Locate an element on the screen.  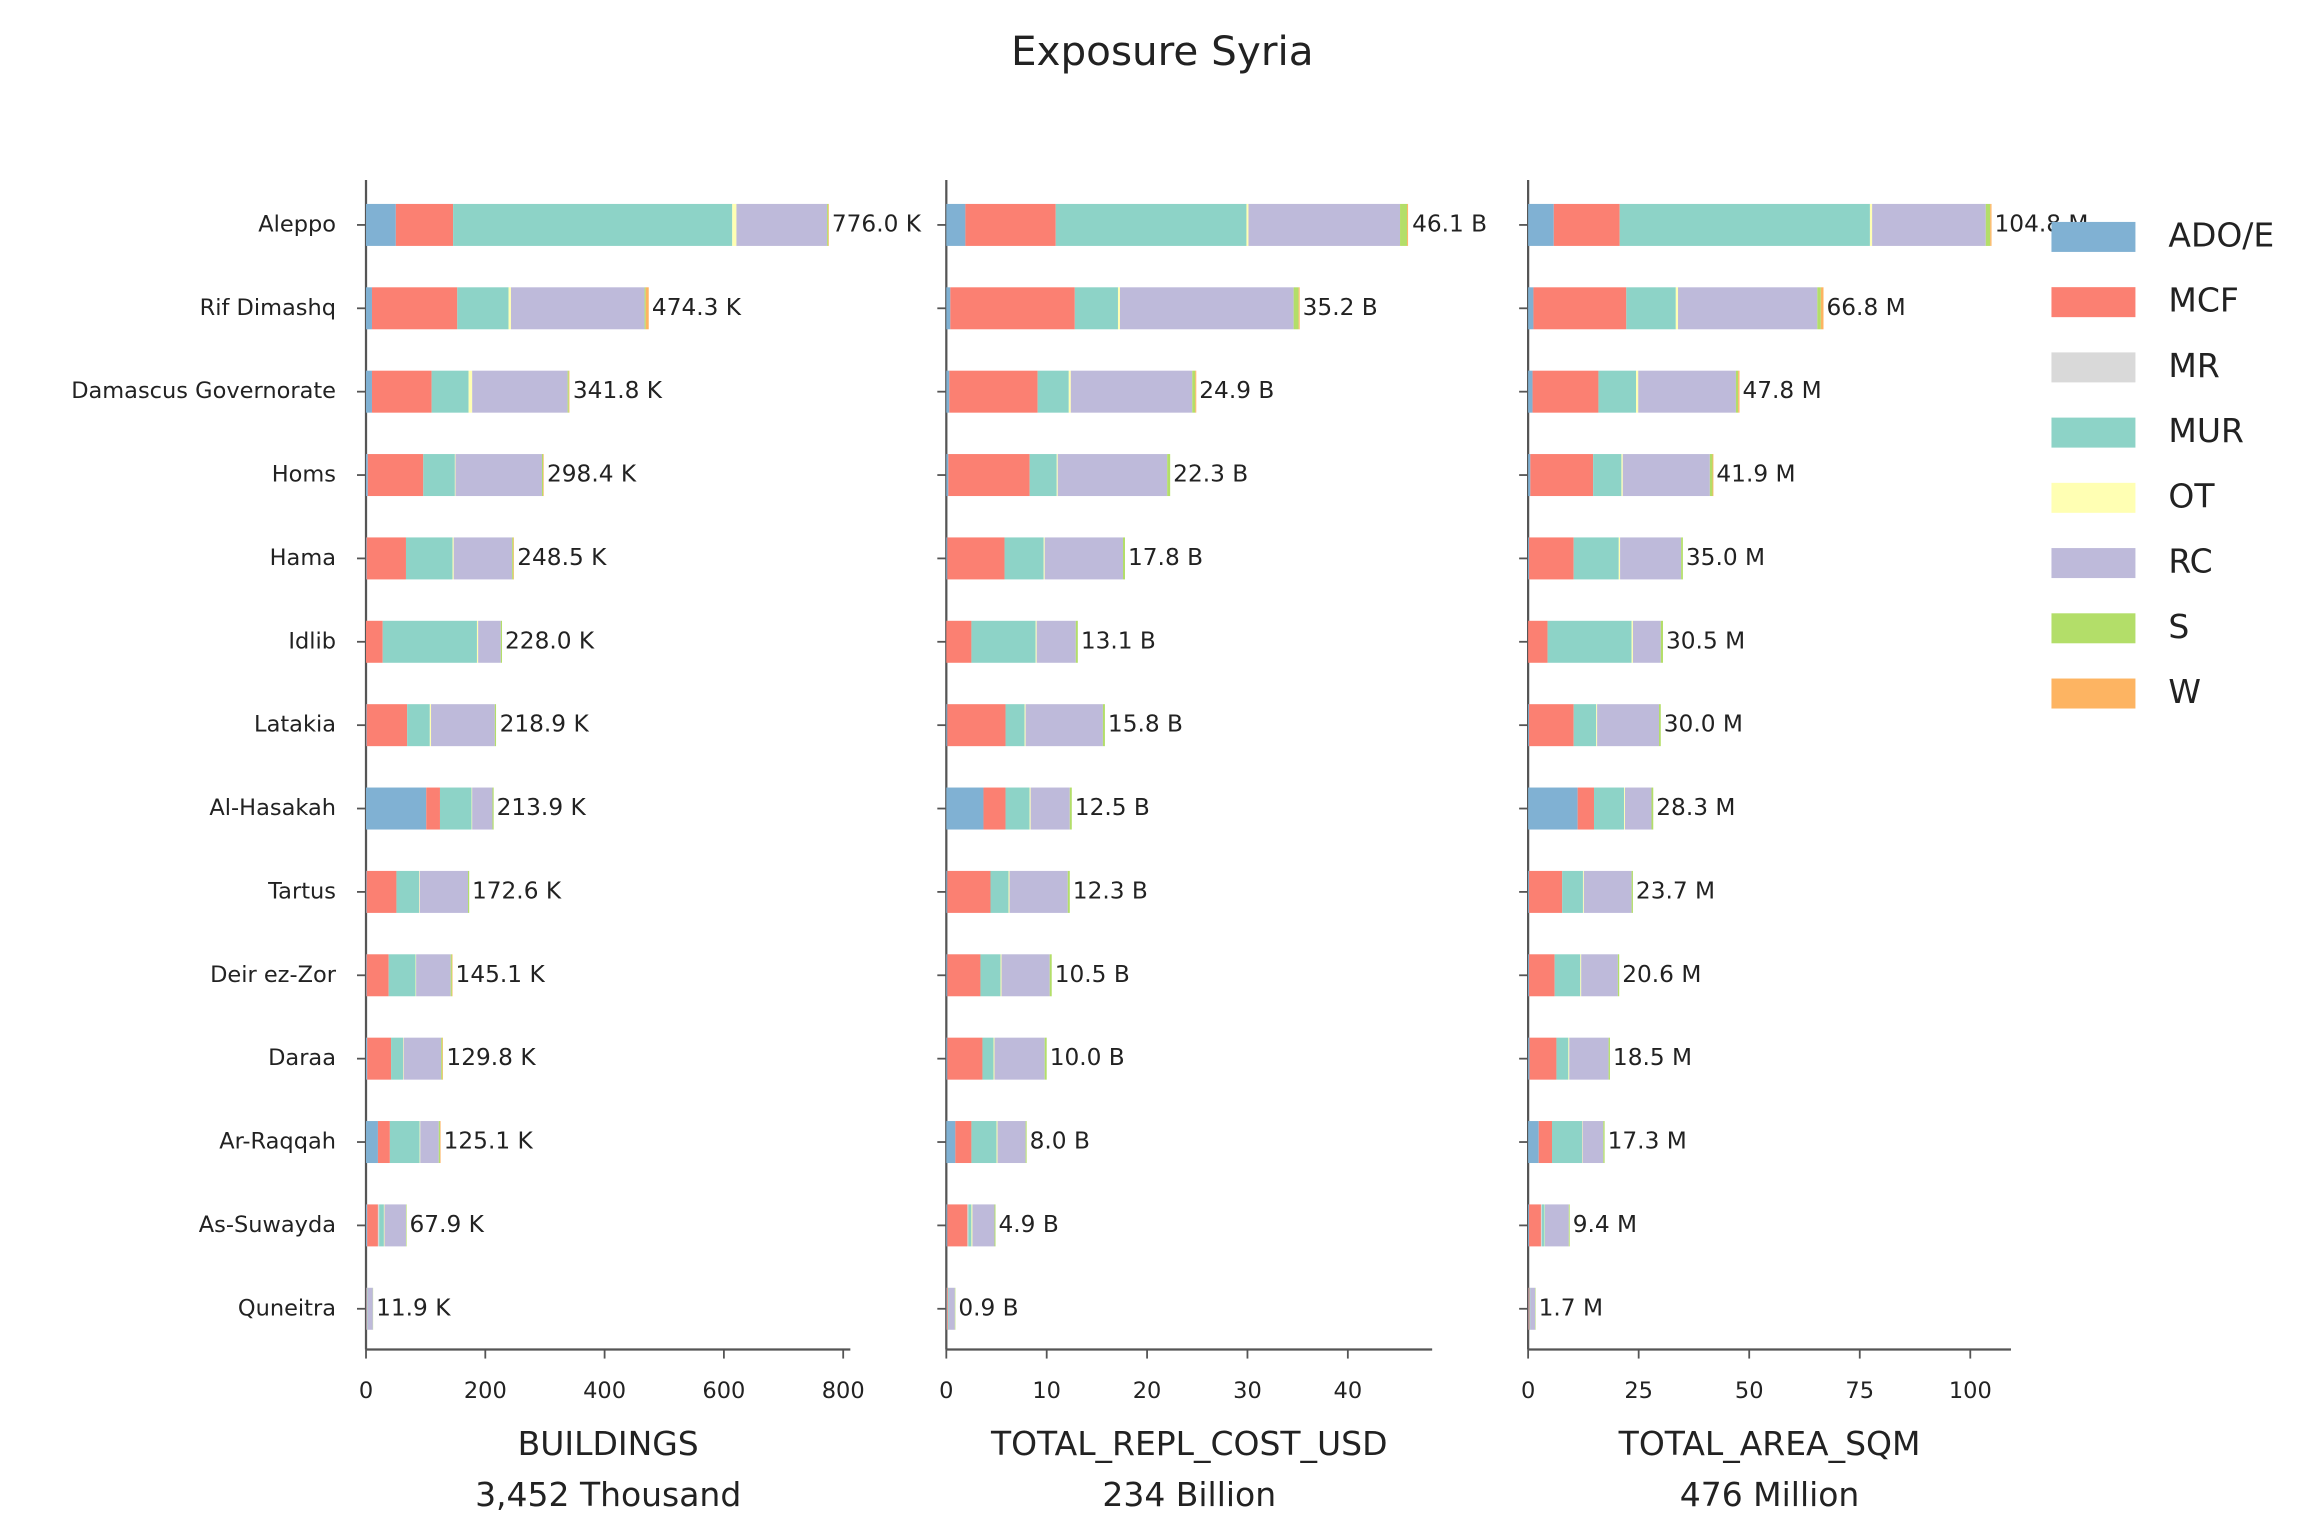
y-tick-label: Deir ez-Zor is located at coordinates (273, 975).